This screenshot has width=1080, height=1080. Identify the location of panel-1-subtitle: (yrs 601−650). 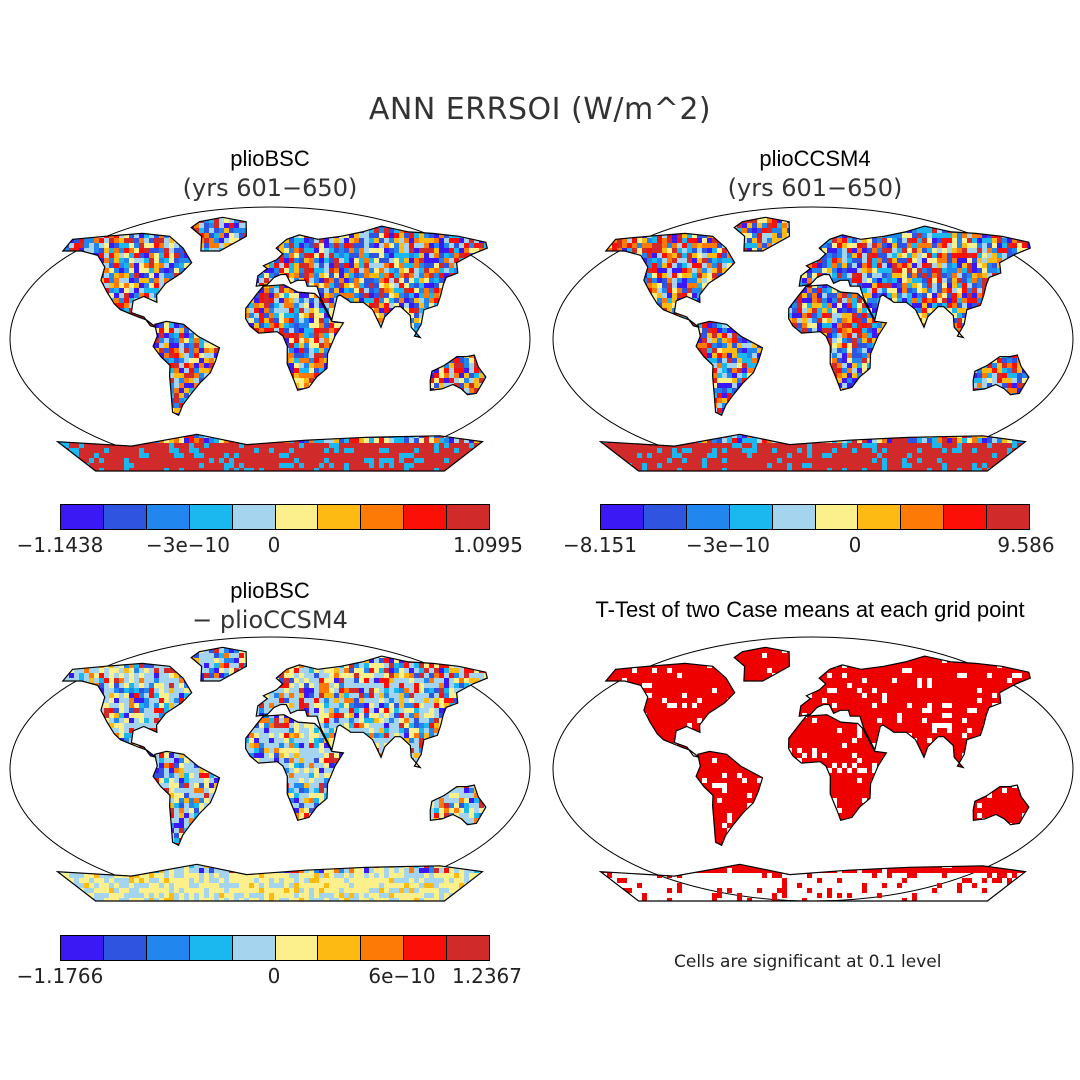
(270, 188).